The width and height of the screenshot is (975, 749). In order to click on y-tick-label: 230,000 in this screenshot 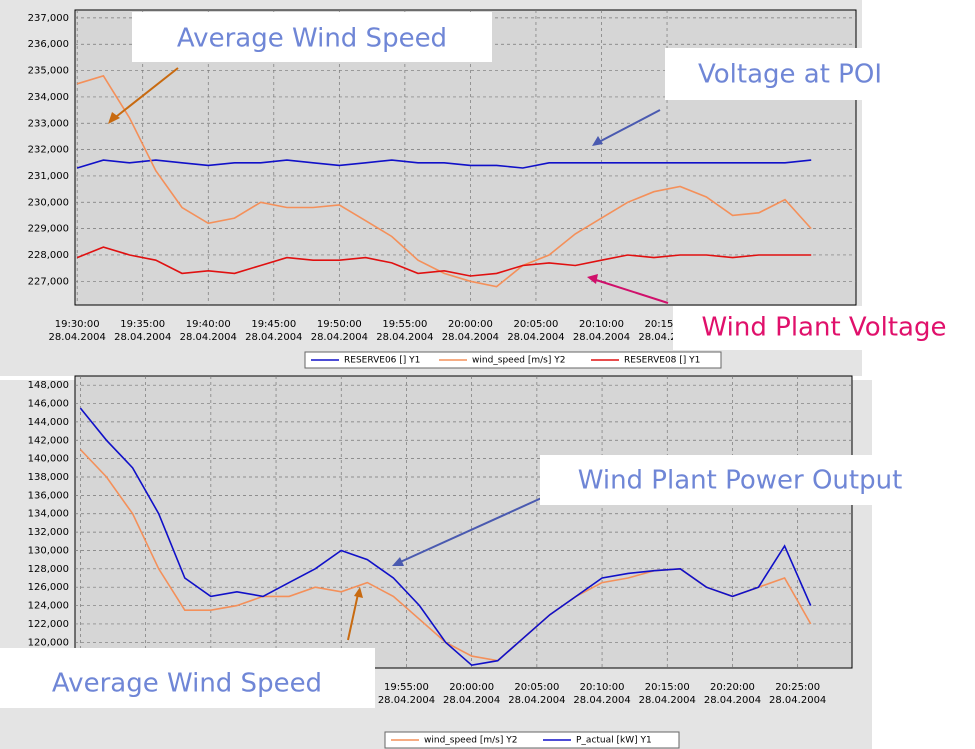, I will do `click(48, 202)`.